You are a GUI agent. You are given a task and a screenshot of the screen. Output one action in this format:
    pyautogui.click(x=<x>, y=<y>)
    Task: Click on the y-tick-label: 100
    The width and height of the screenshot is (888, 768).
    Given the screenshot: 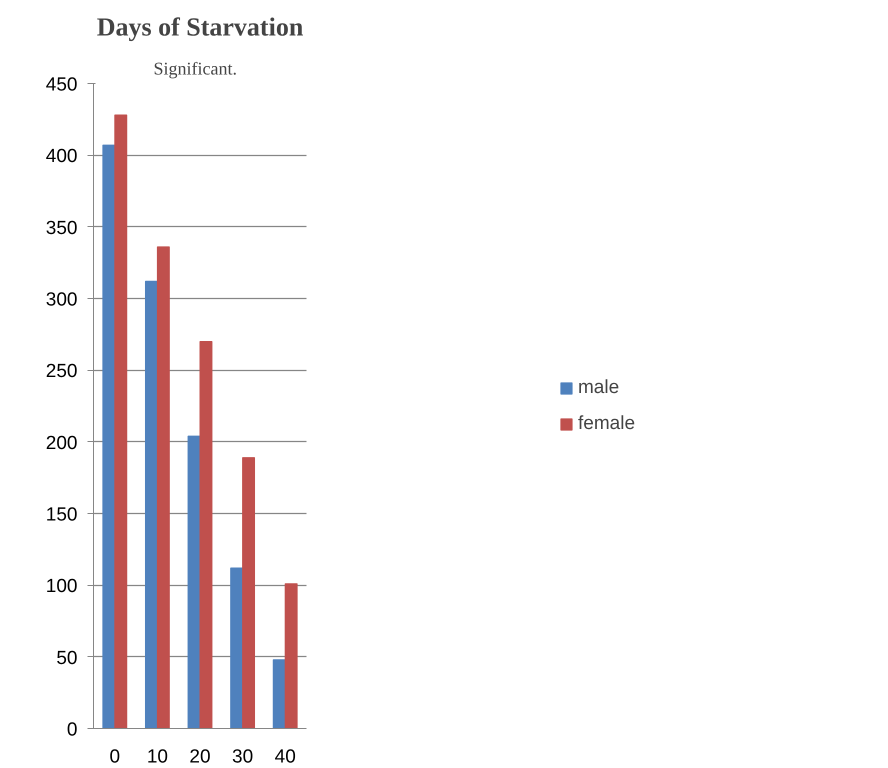 What is the action you would take?
    pyautogui.click(x=62, y=587)
    